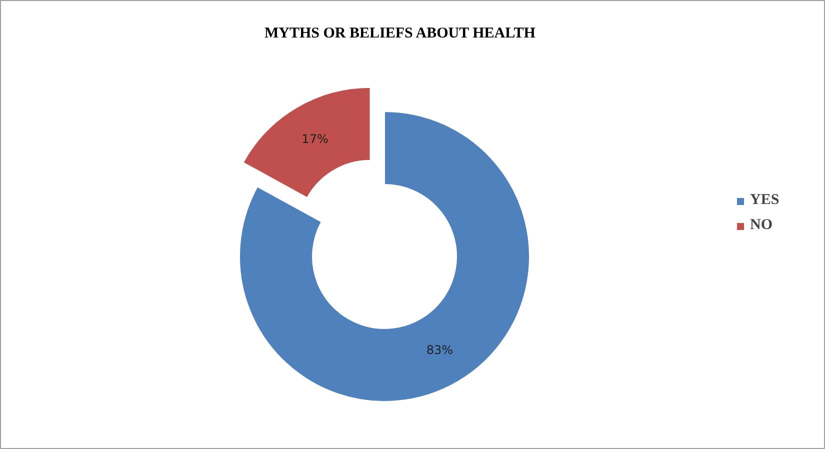 Image resolution: width=825 pixels, height=449 pixels. I want to click on chart-title: MYTHS OR BELIEFS ABOUT HEALTH, so click(400, 34).